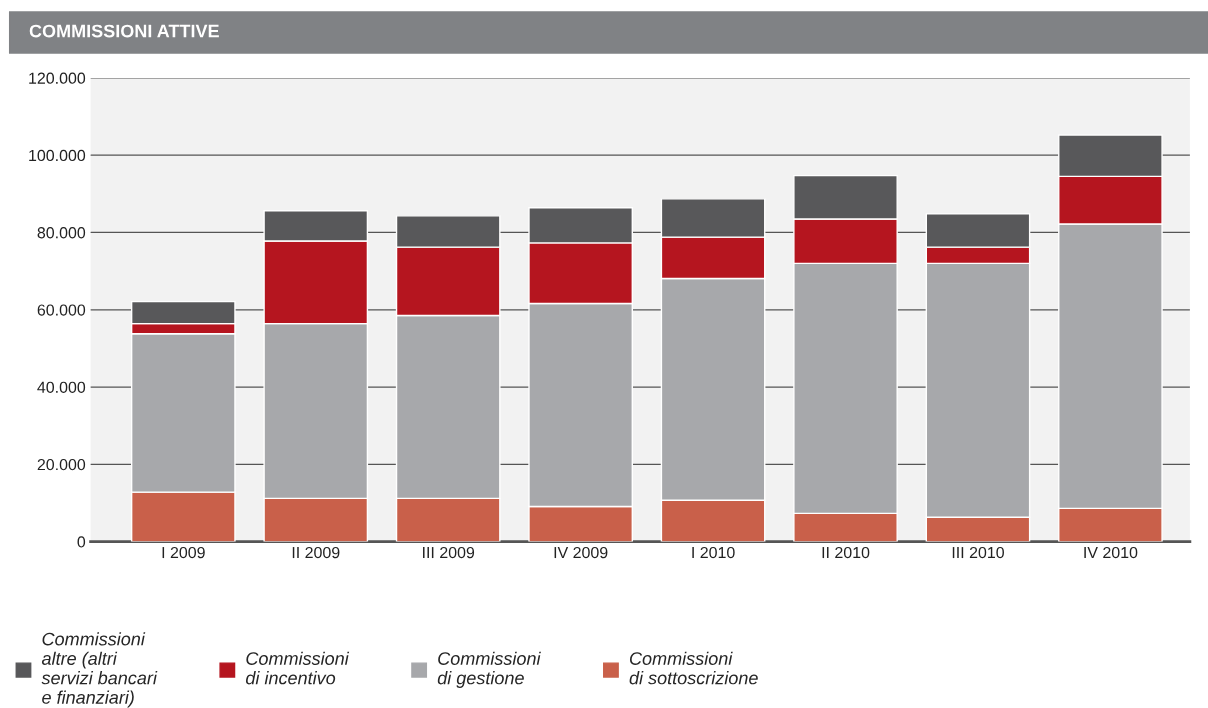 This screenshot has height=708, width=1208. What do you see at coordinates (298, 668) in the screenshot?
I see `legend-label: Commissioni di incentivo` at bounding box center [298, 668].